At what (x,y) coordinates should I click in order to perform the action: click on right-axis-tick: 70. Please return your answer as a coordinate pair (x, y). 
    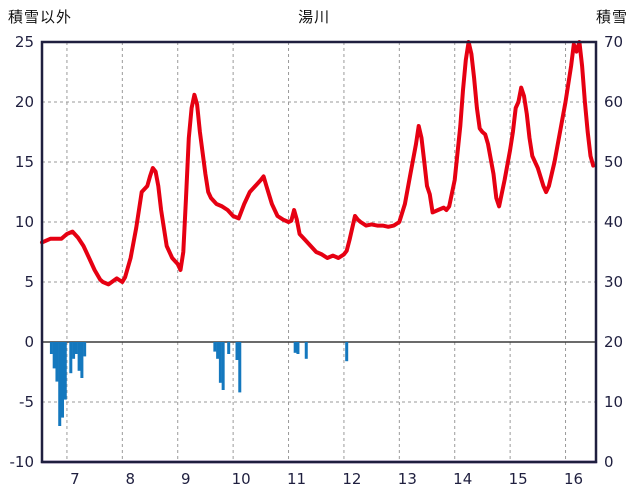
    Looking at the image, I should click on (613, 42).